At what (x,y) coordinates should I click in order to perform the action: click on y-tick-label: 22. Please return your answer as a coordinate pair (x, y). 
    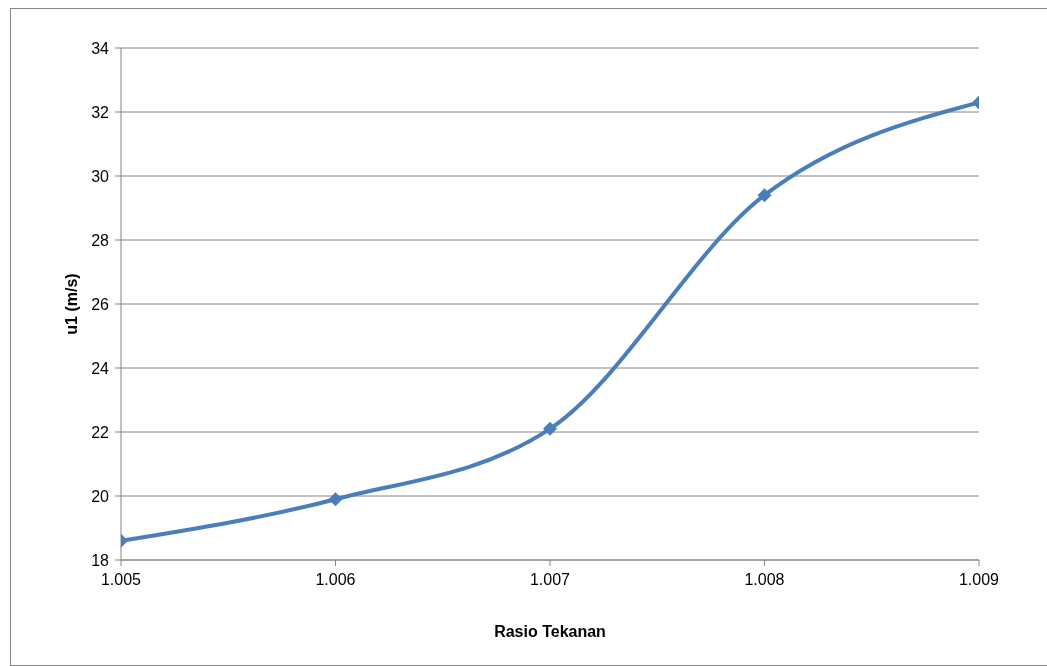
    Looking at the image, I should click on (100, 432).